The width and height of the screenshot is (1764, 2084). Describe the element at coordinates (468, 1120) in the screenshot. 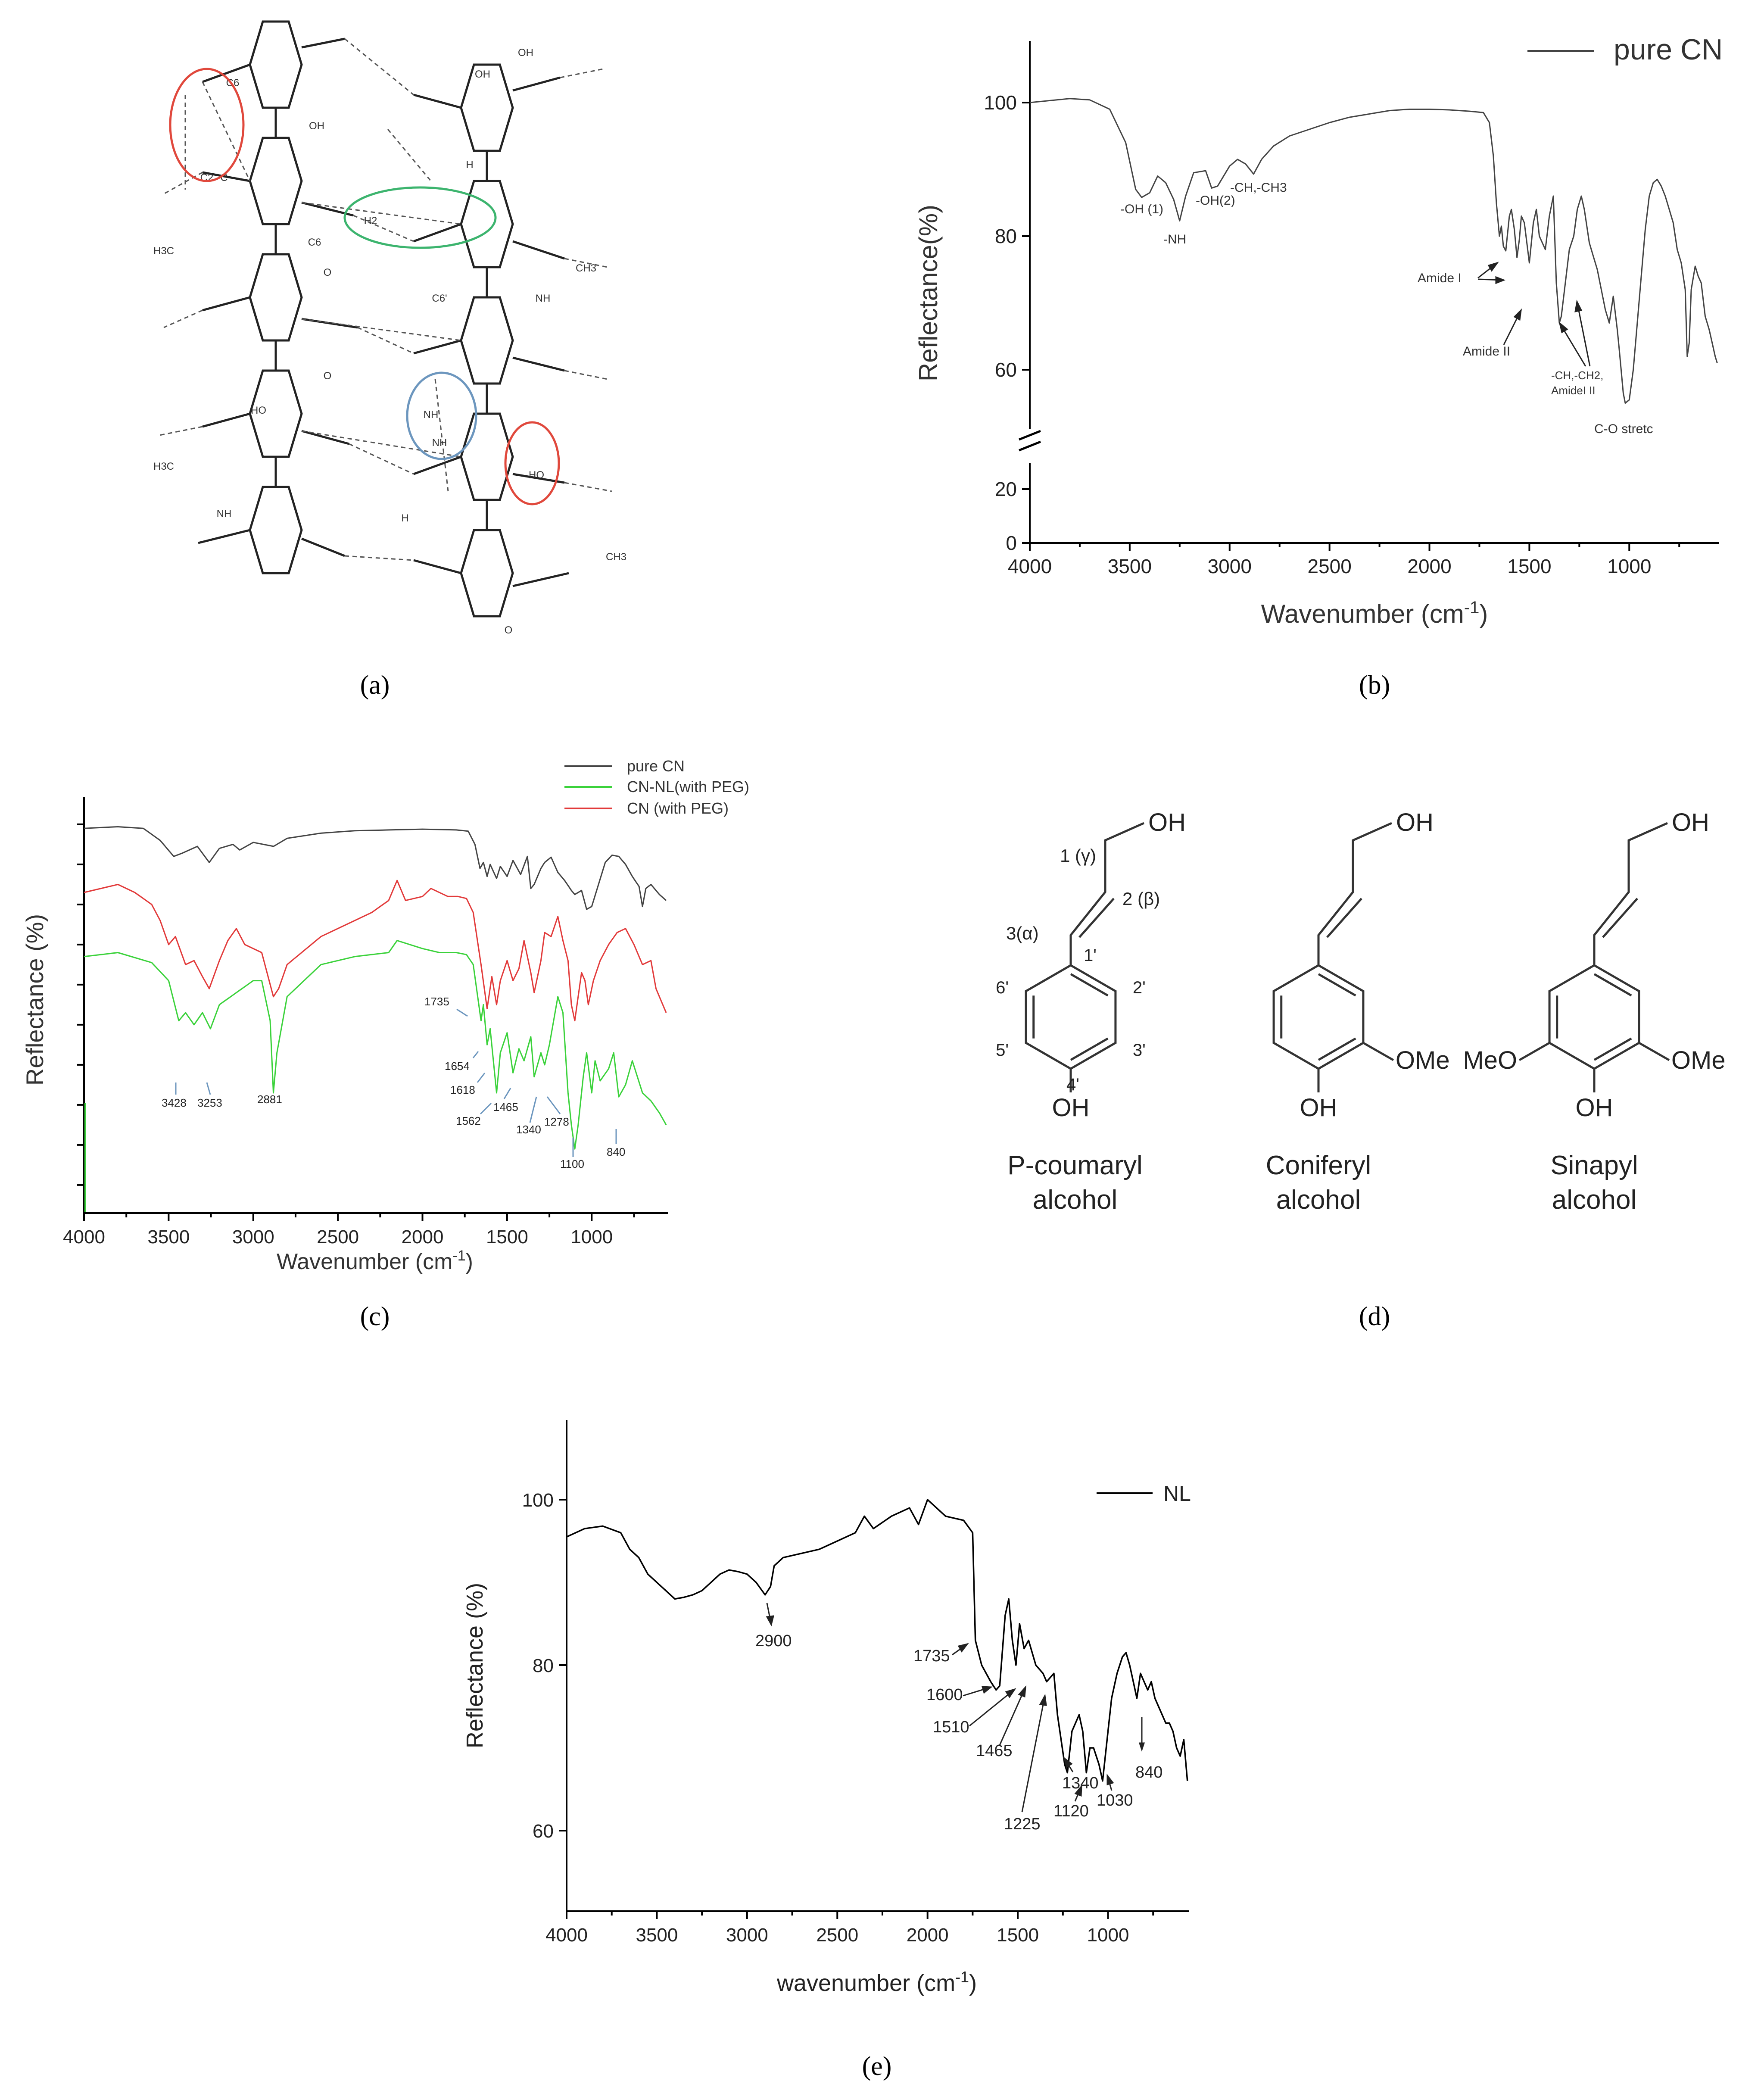

I see `chart-c-annot-1562: 1562` at that location.